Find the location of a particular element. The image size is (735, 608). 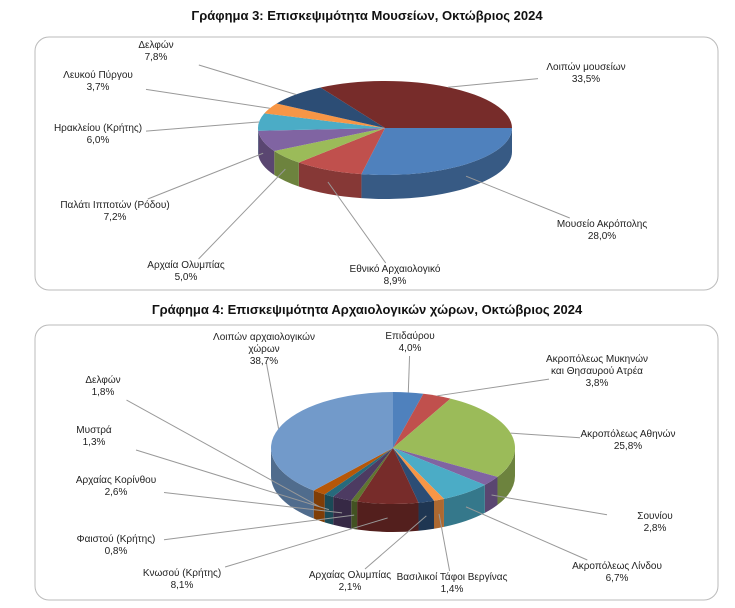

category-label: Λοιπών αρχαιολογικών χώρων is located at coordinates (264, 343).